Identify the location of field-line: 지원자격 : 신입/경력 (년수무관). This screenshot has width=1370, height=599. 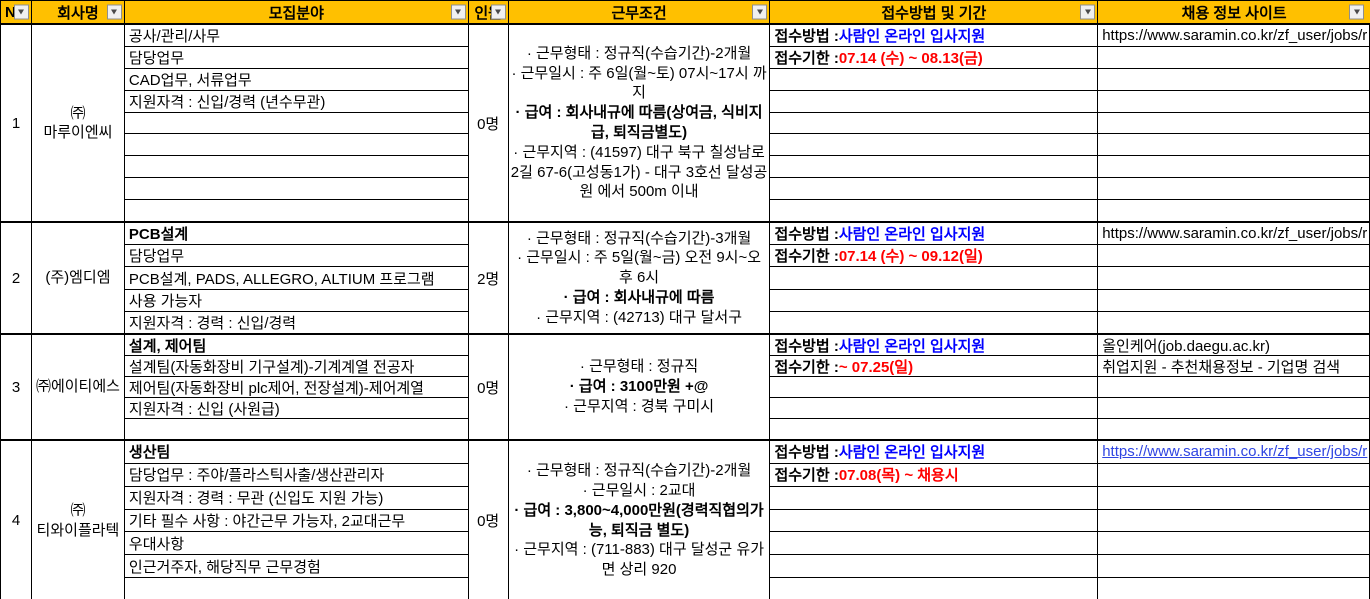
(296, 102).